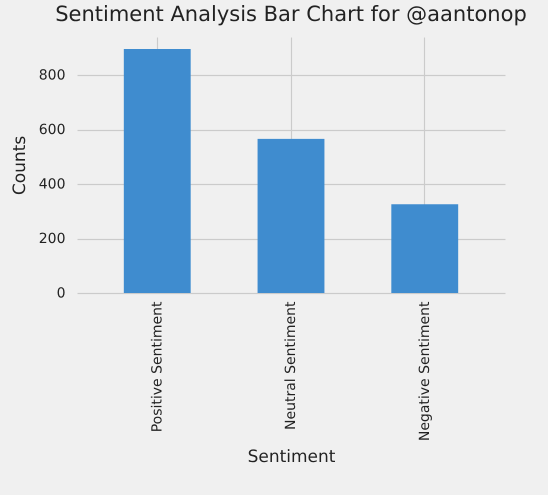 The image size is (548, 495). Describe the element at coordinates (424, 371) in the screenshot. I see `x-tick-label: Negative Sentiment` at that location.